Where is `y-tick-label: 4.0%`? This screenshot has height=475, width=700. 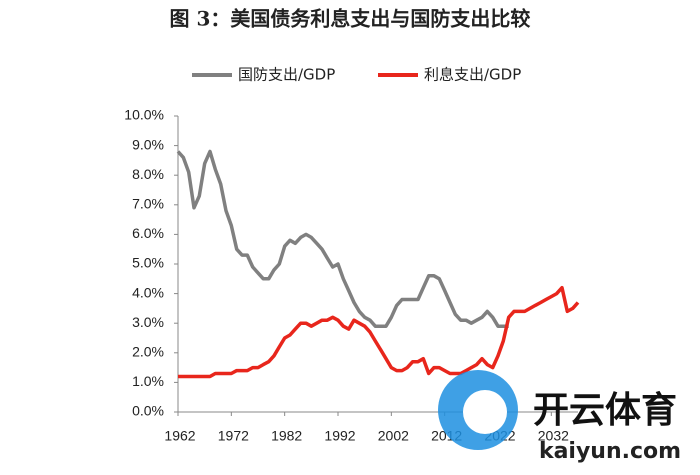
y-tick-label: 4.0% is located at coordinates (148, 292).